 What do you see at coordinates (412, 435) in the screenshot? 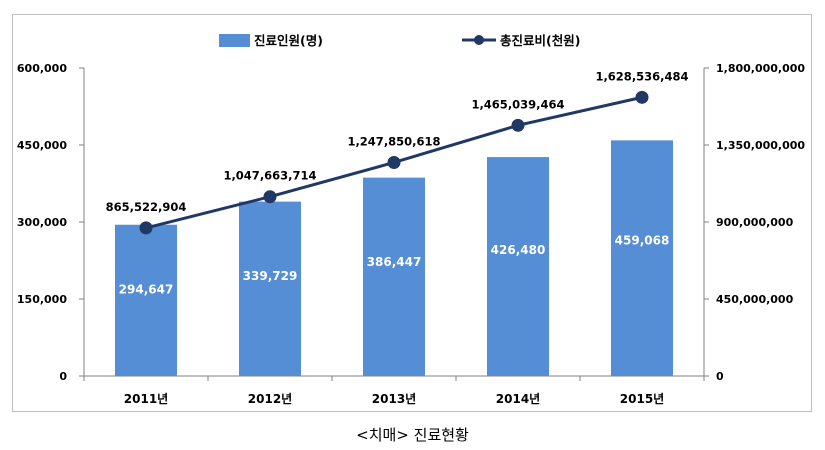
I see `chart-caption: <치매> 진료현황` at bounding box center [412, 435].